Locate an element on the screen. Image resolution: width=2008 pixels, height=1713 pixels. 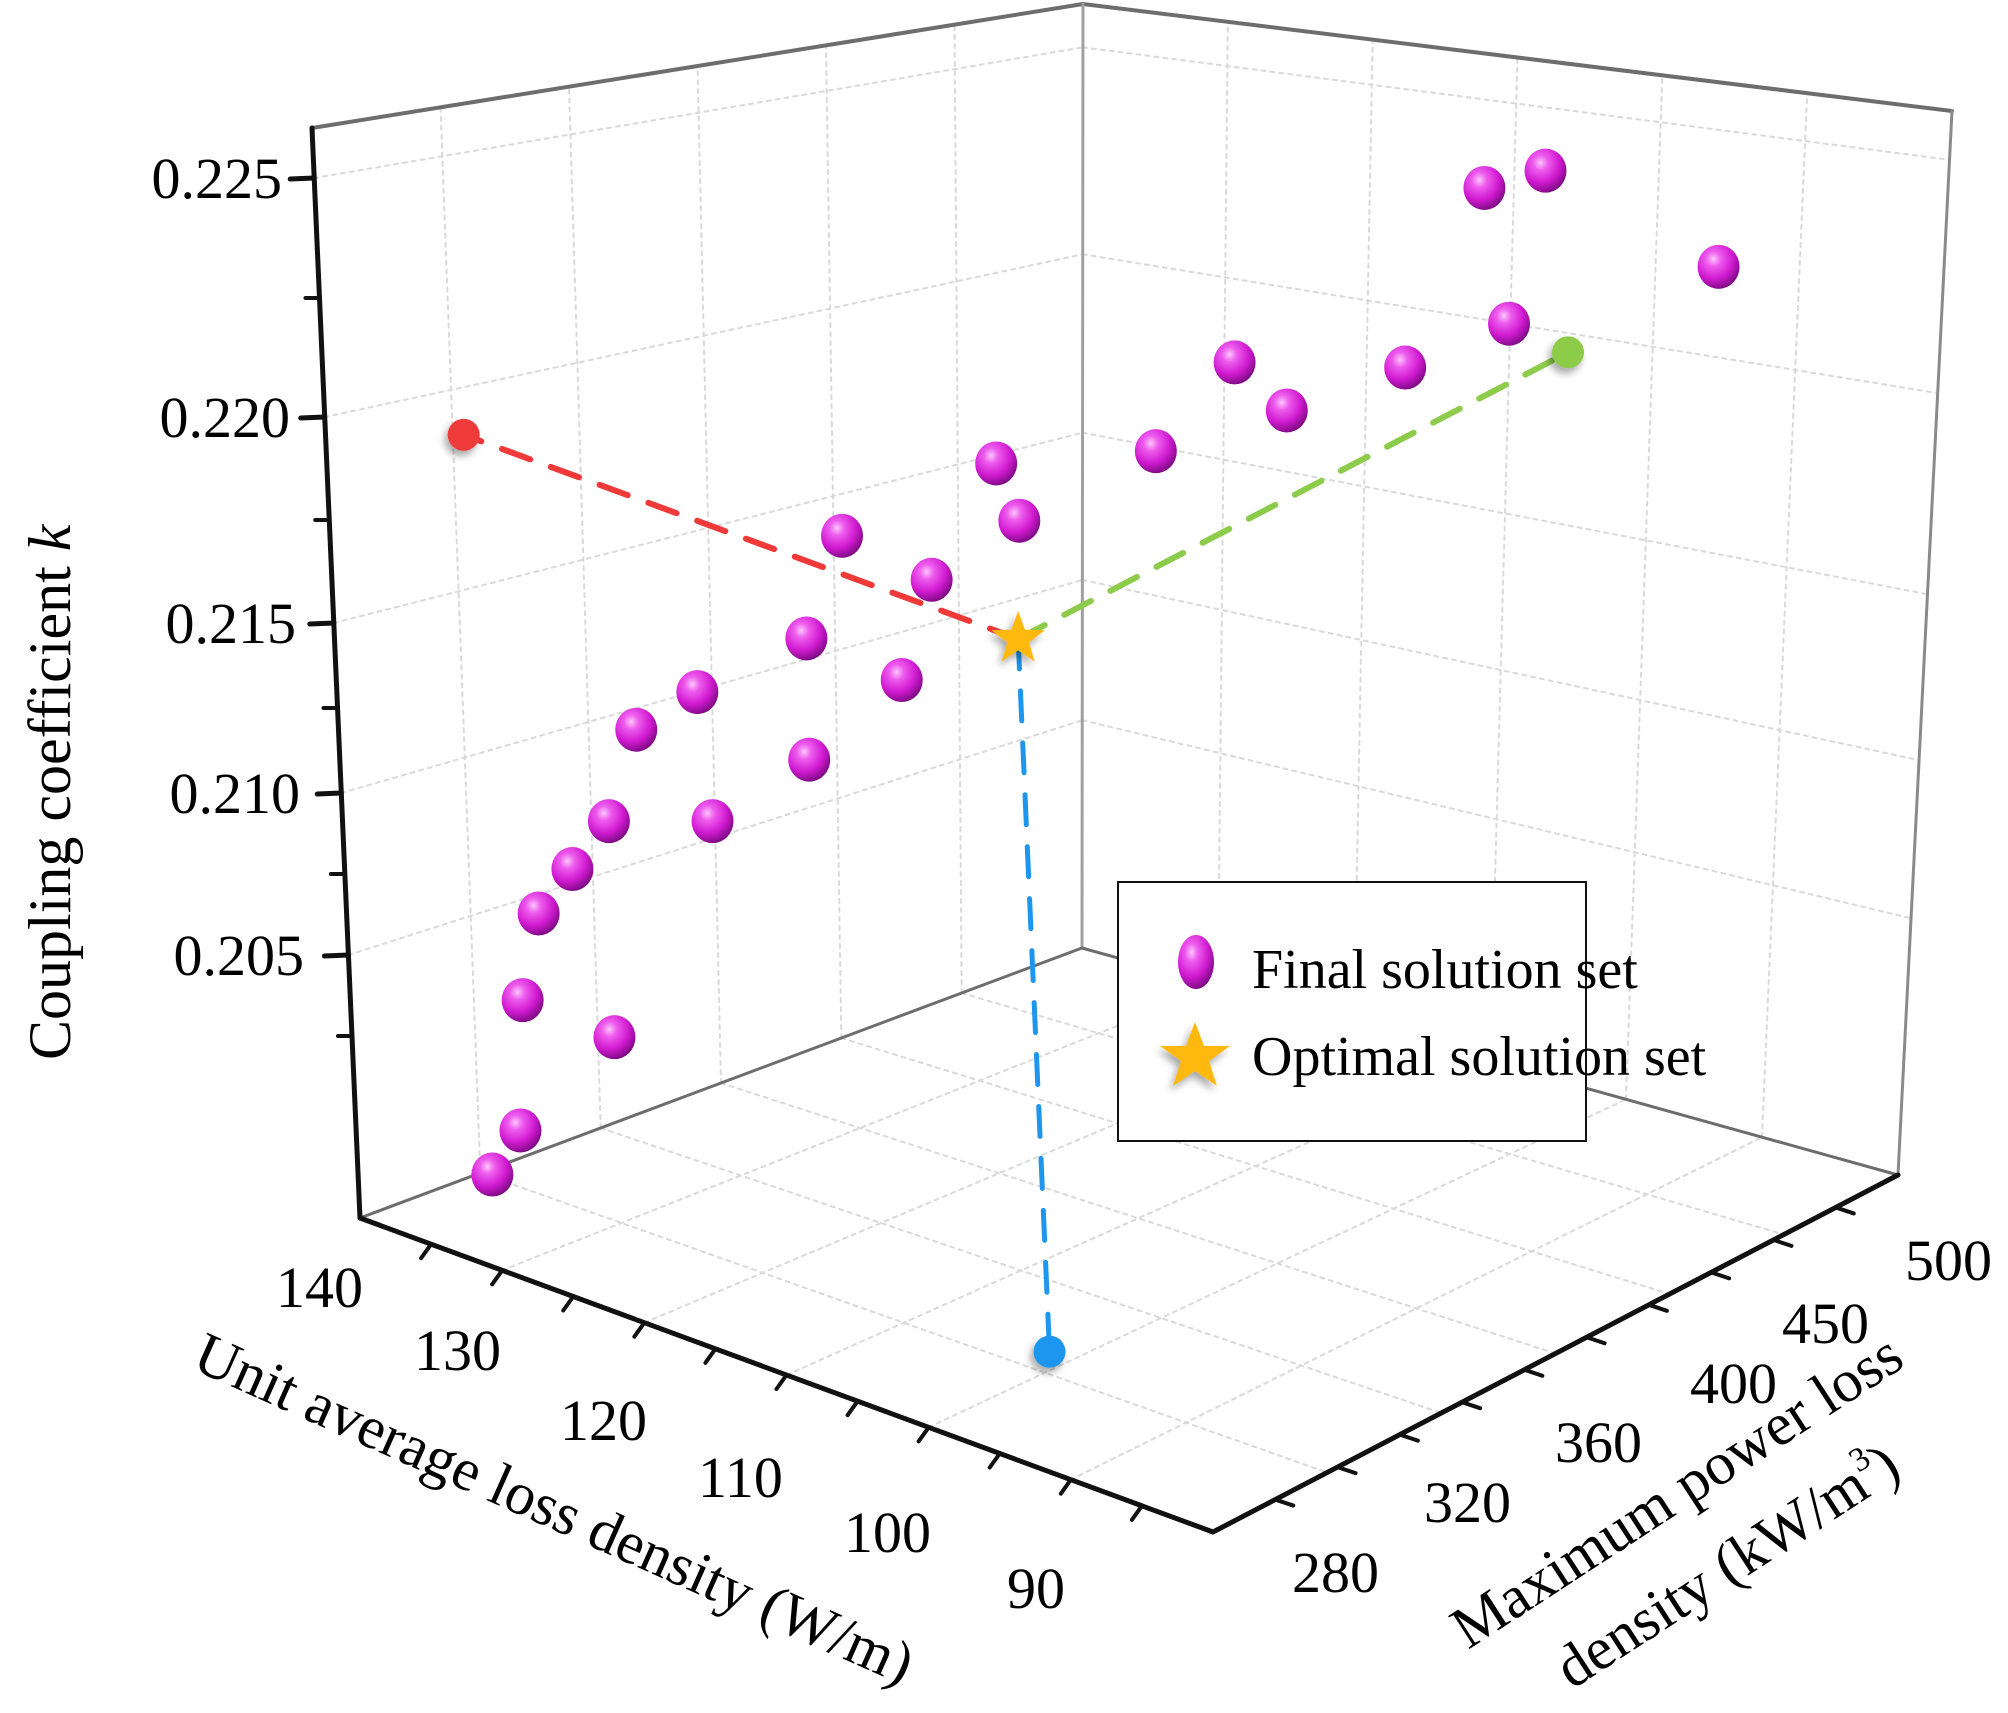
y-tick-labels: 280 320 360 400 450 500 is located at coordinates (1642, 1416).